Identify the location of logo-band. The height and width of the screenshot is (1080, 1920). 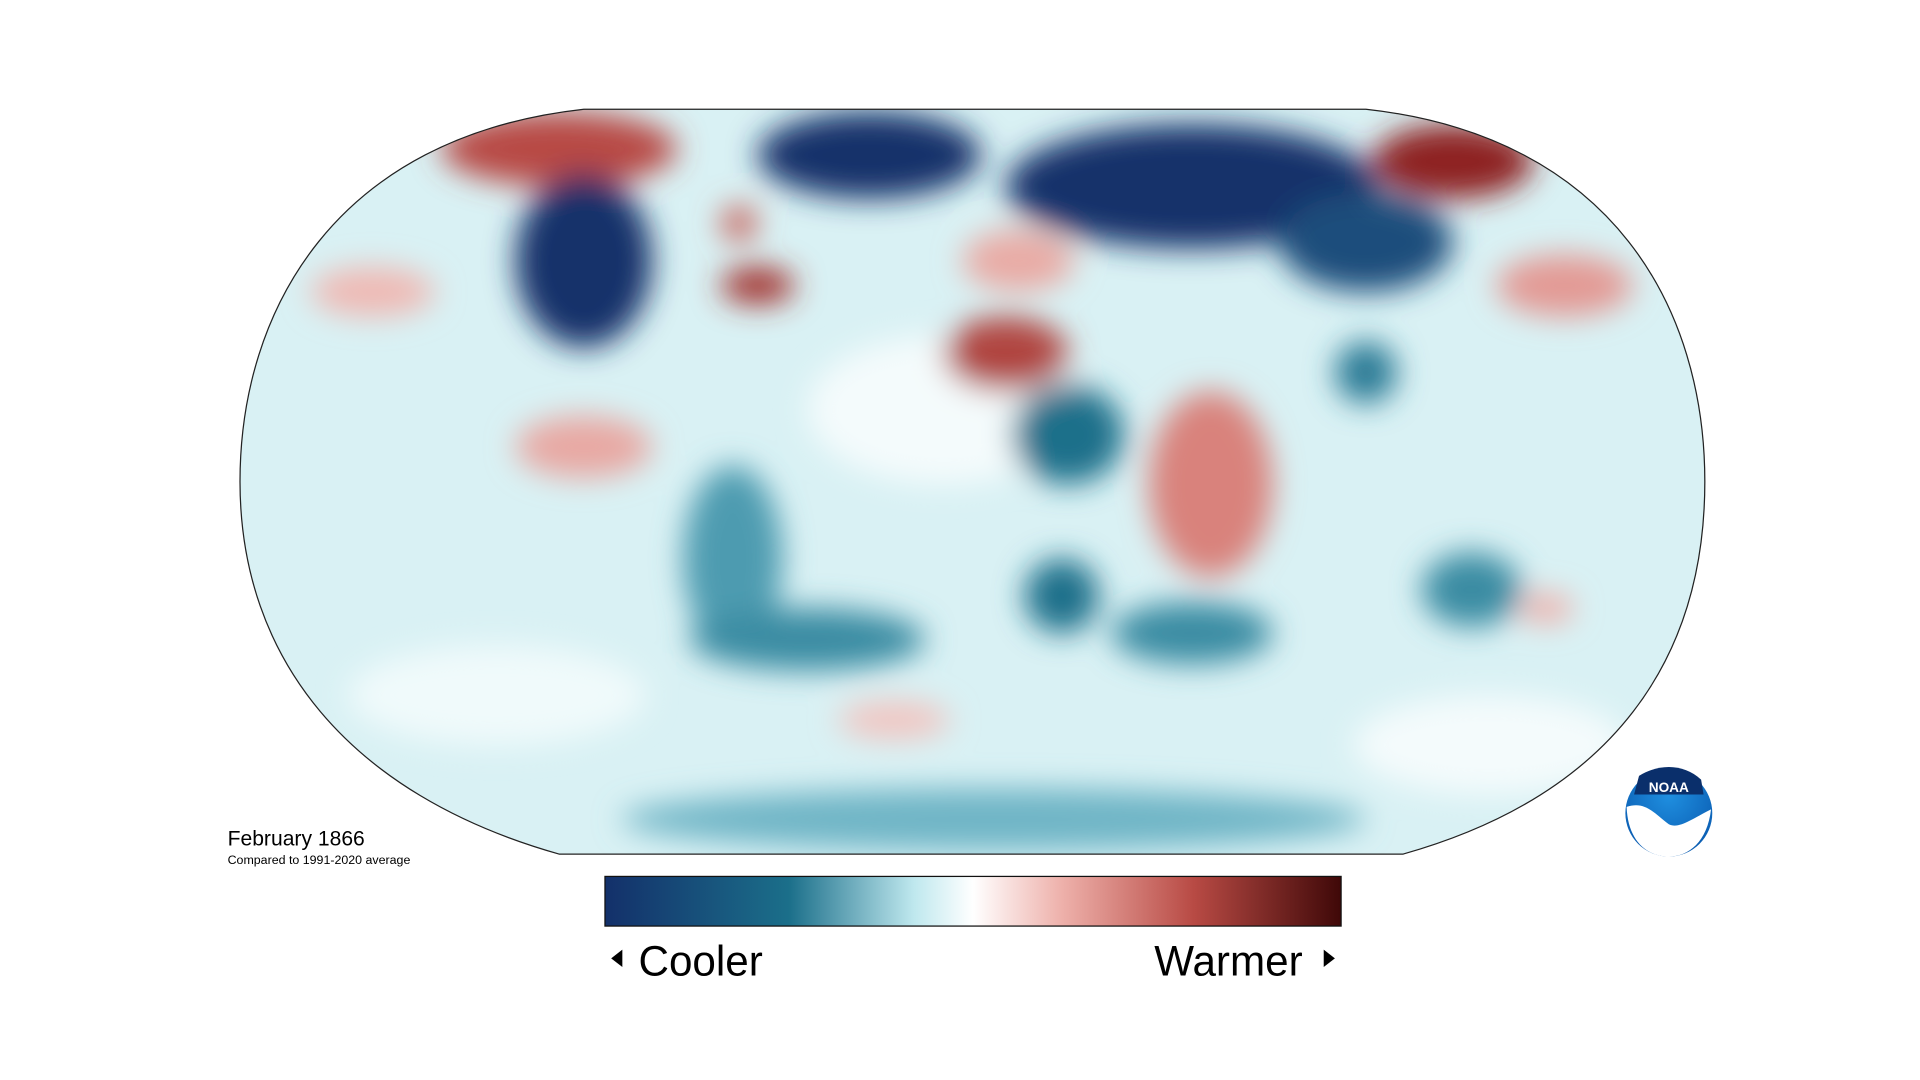
(1669, 780).